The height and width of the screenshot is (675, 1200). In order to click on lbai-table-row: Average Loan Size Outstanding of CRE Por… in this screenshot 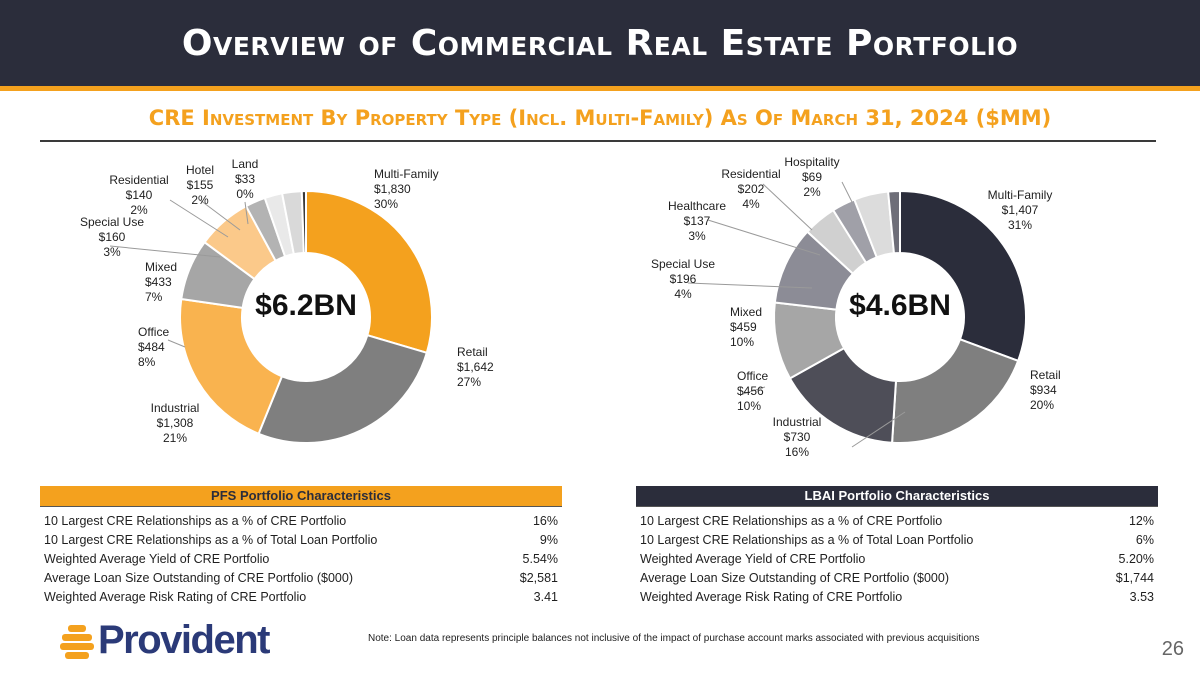, I will do `click(897, 577)`.